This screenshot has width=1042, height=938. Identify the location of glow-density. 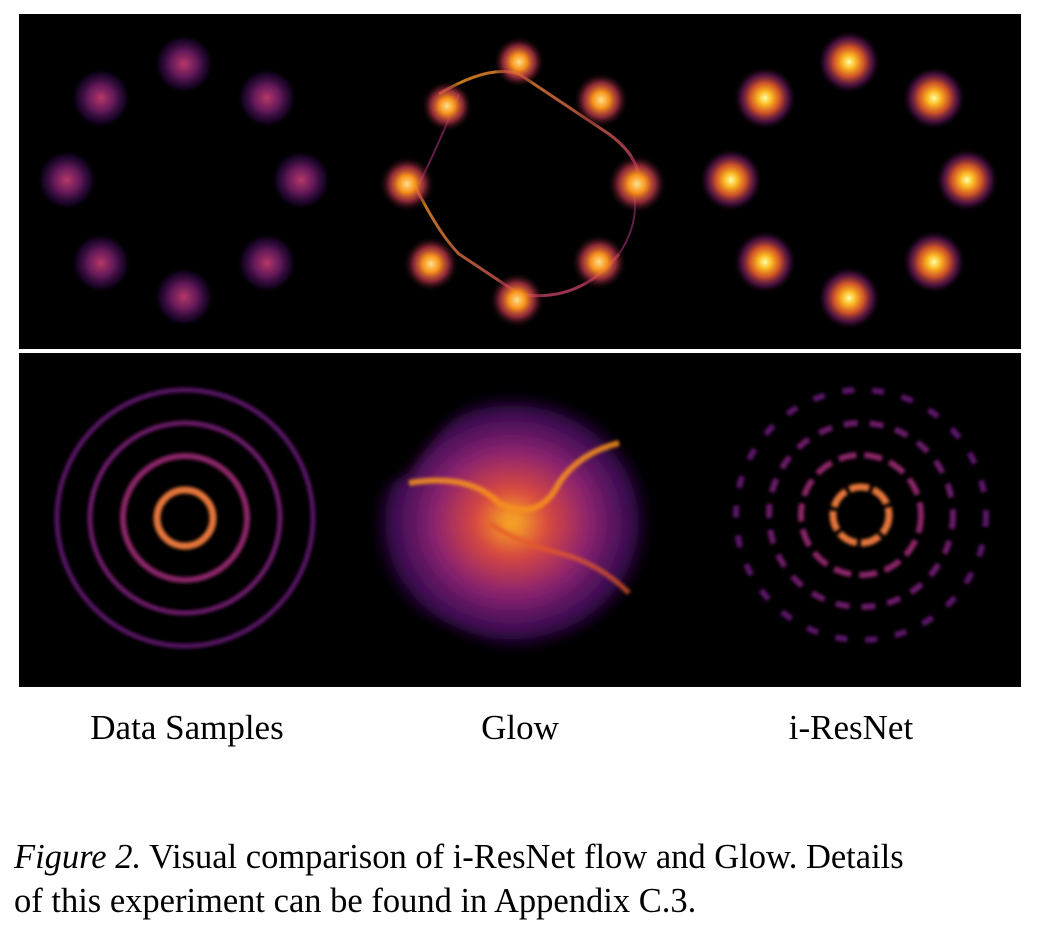
(512, 522).